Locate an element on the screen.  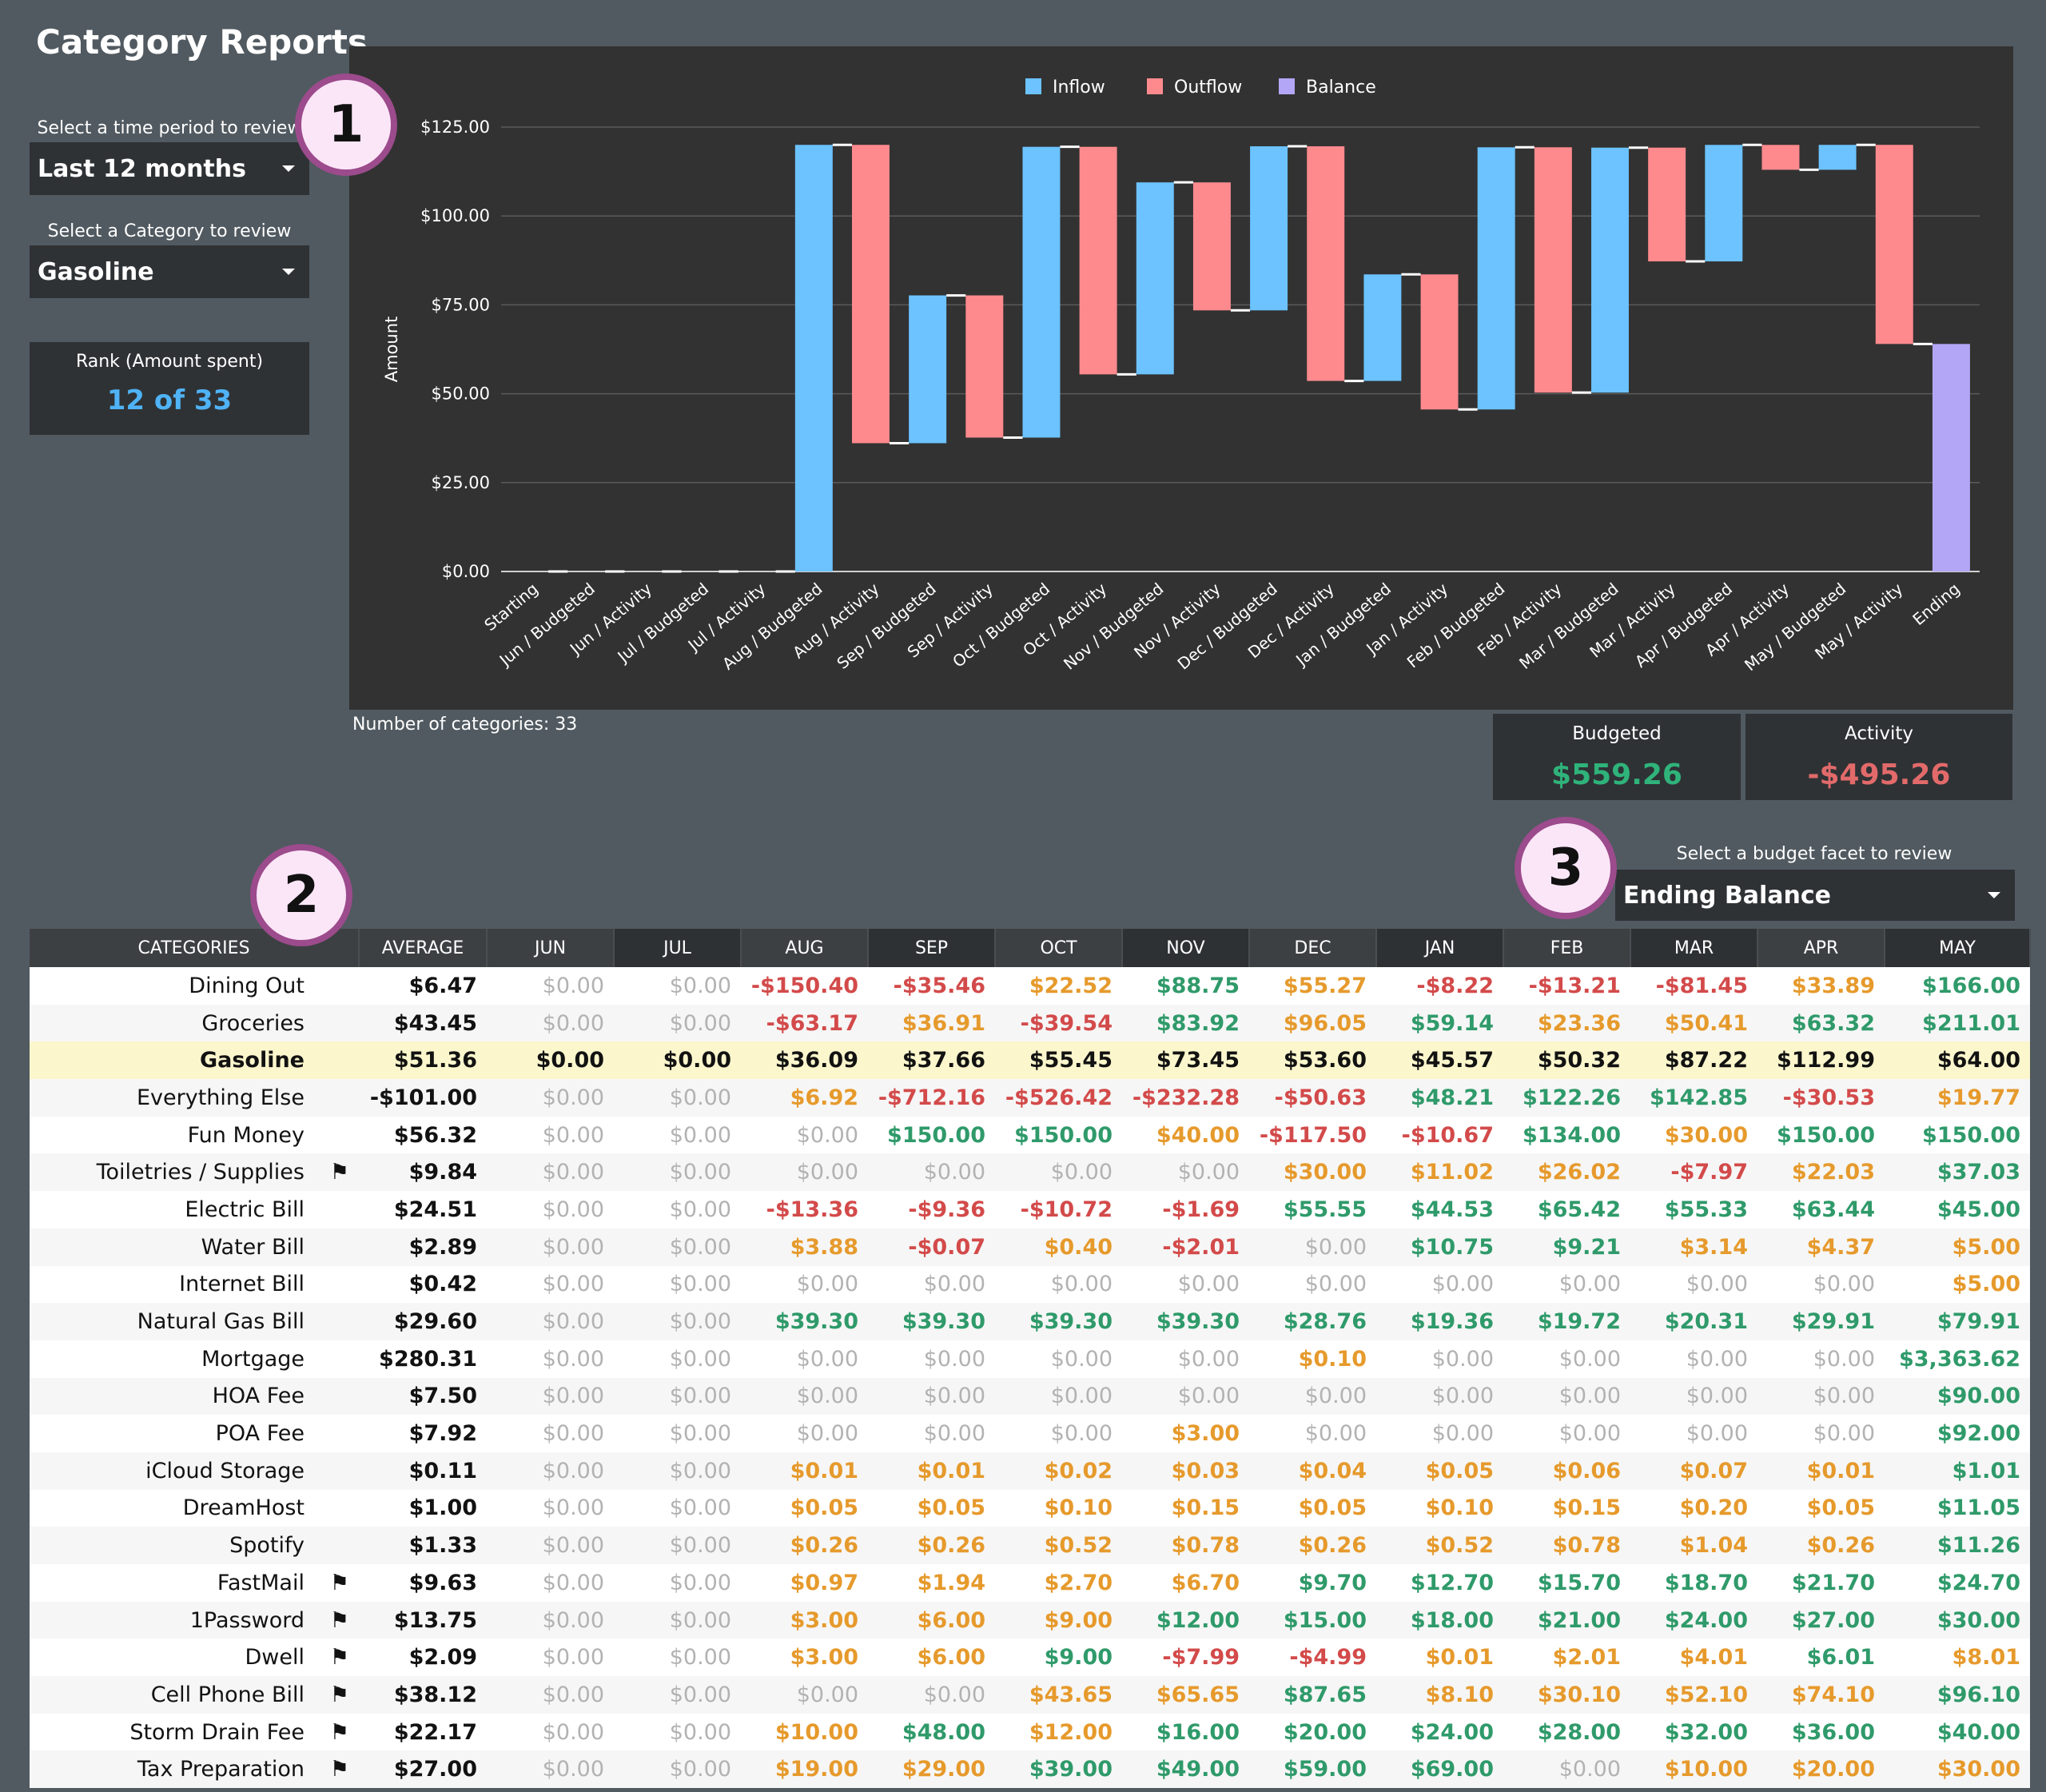
month-value: $21.00 is located at coordinates (1567, 1620).